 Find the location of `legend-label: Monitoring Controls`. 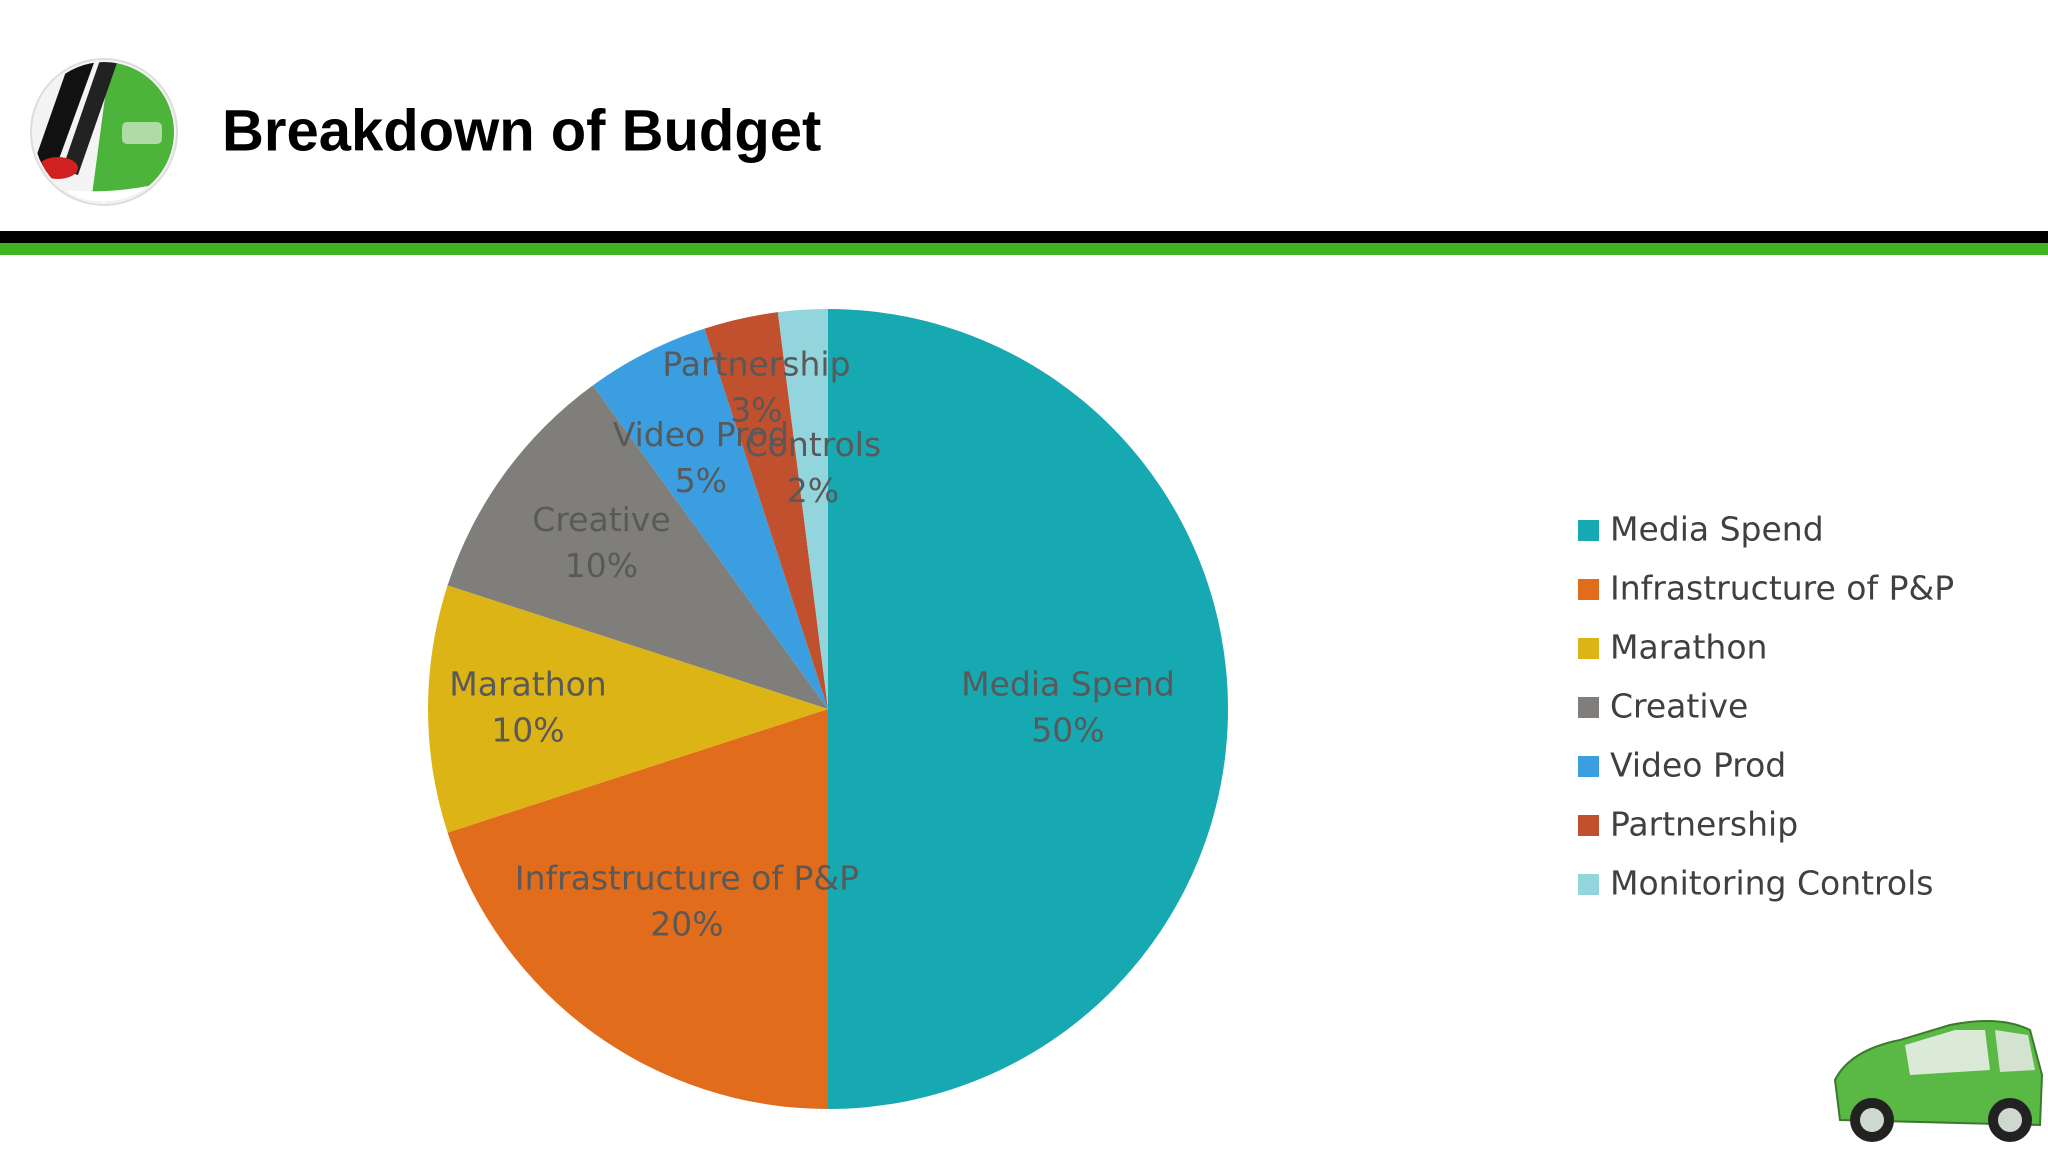

legend-label: Monitoring Controls is located at coordinates (1771, 883).